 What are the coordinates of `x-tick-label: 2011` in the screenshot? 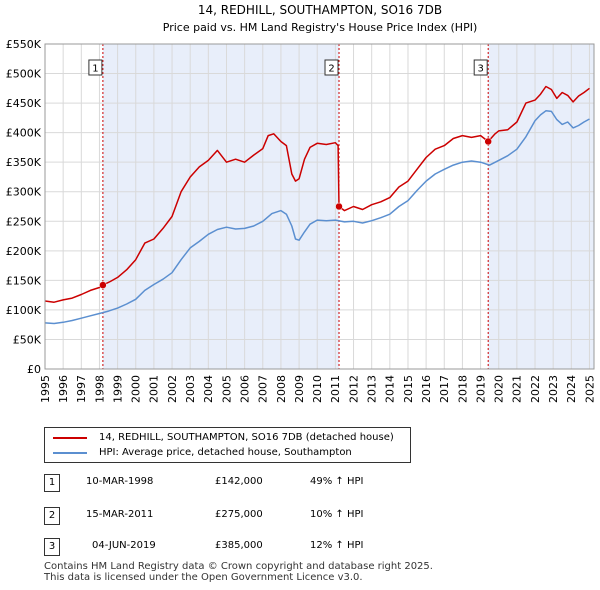 It's located at (335, 389).